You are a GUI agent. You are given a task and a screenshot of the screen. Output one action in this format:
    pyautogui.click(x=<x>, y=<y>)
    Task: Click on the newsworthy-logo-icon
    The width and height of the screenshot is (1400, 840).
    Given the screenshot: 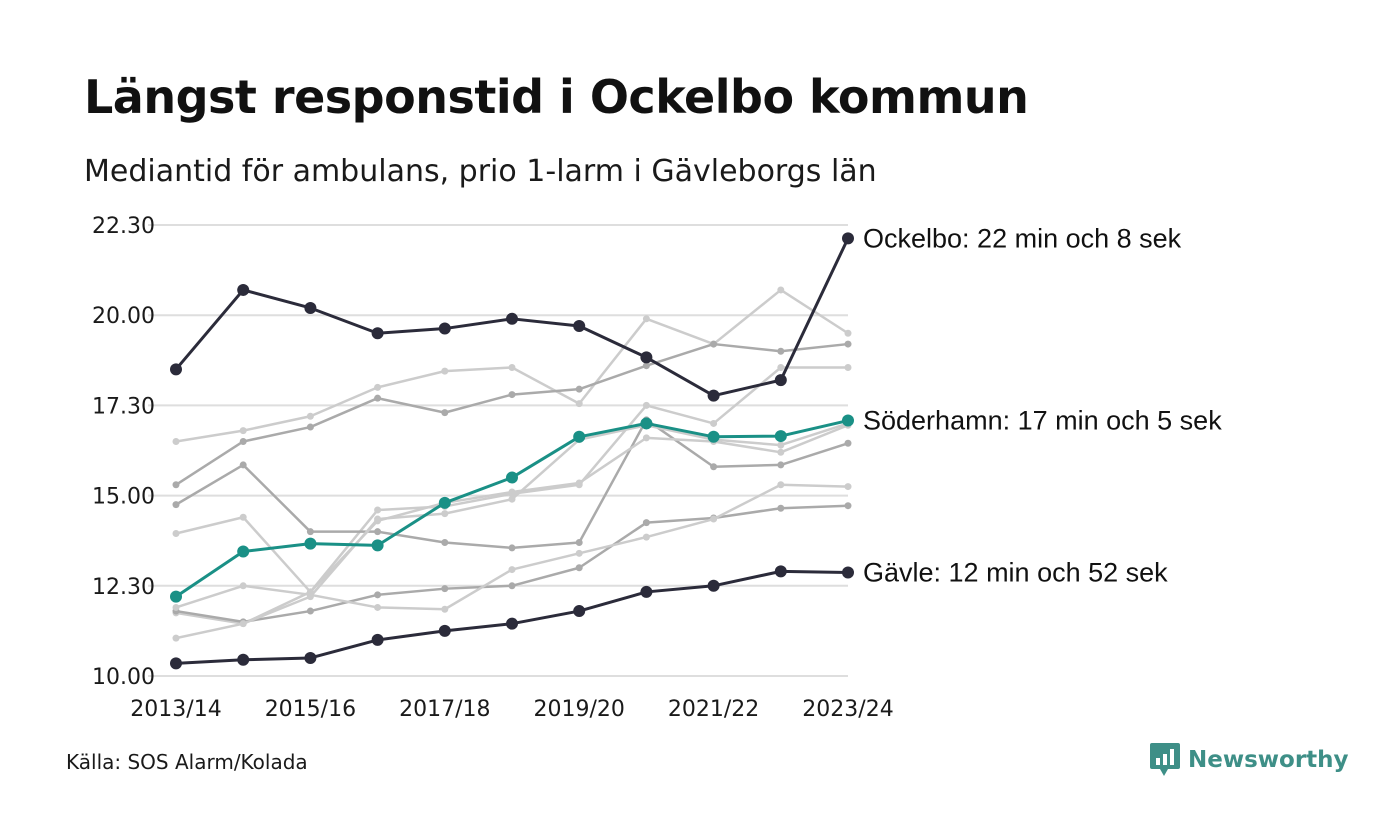 What is the action you would take?
    pyautogui.click(x=1165, y=759)
    